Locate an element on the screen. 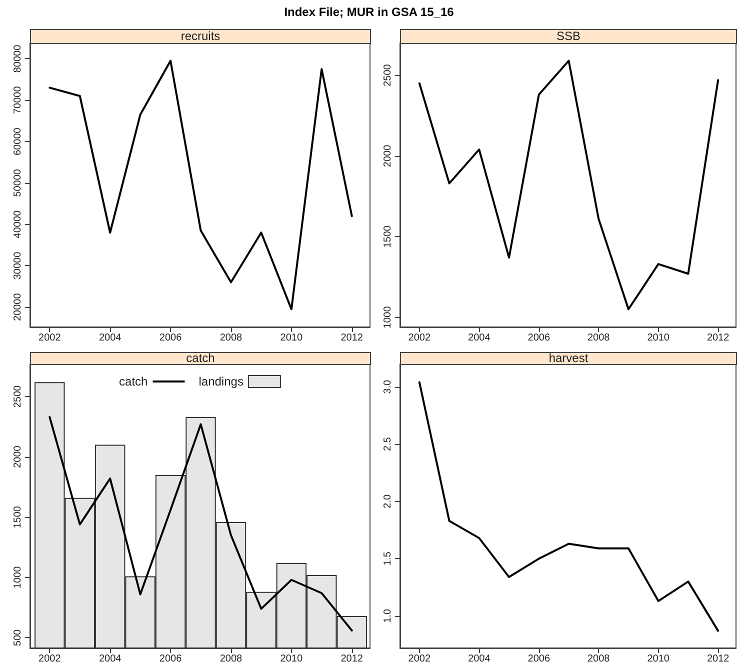 The width and height of the screenshot is (738, 670). y-tick-label: 60000 is located at coordinates (18, 141).